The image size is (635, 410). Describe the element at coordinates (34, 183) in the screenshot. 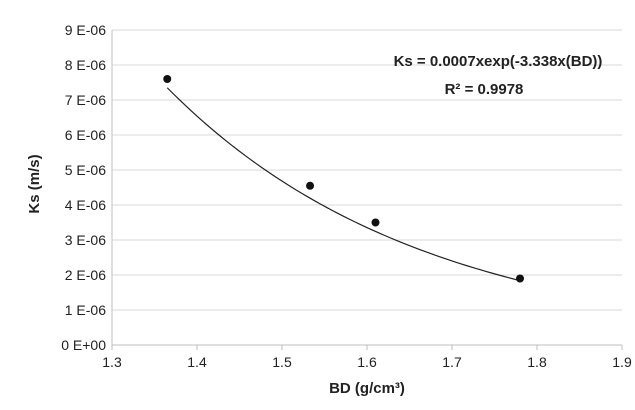

I see `y-axis-title: Ks (m/s)` at that location.